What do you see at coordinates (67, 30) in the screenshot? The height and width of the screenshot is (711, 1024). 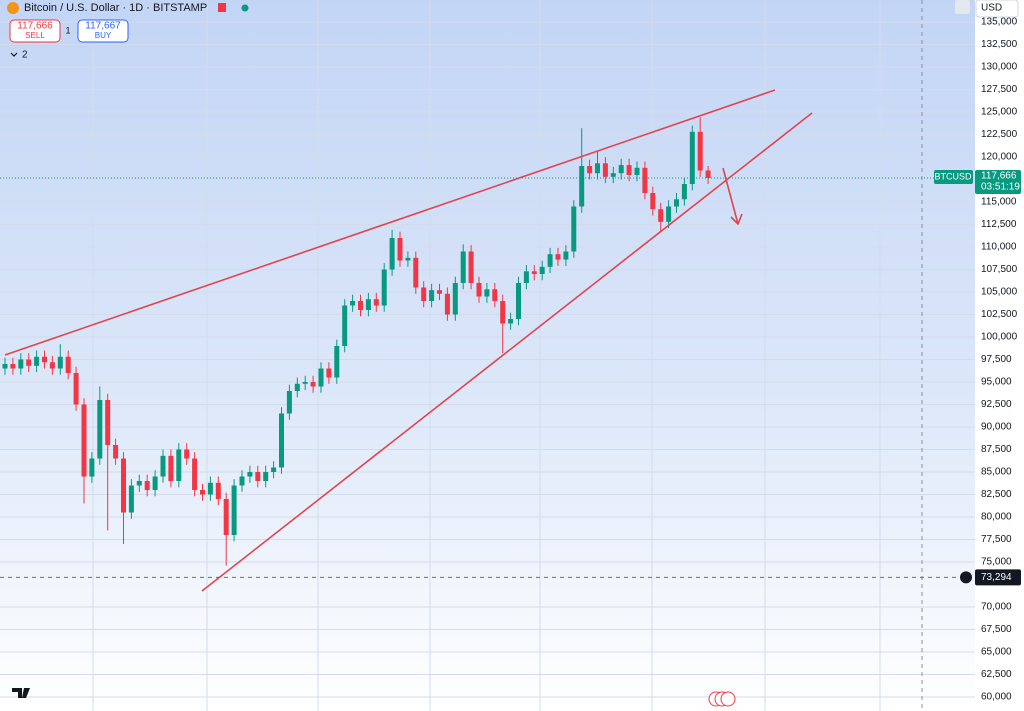 I see `spread: 1` at bounding box center [67, 30].